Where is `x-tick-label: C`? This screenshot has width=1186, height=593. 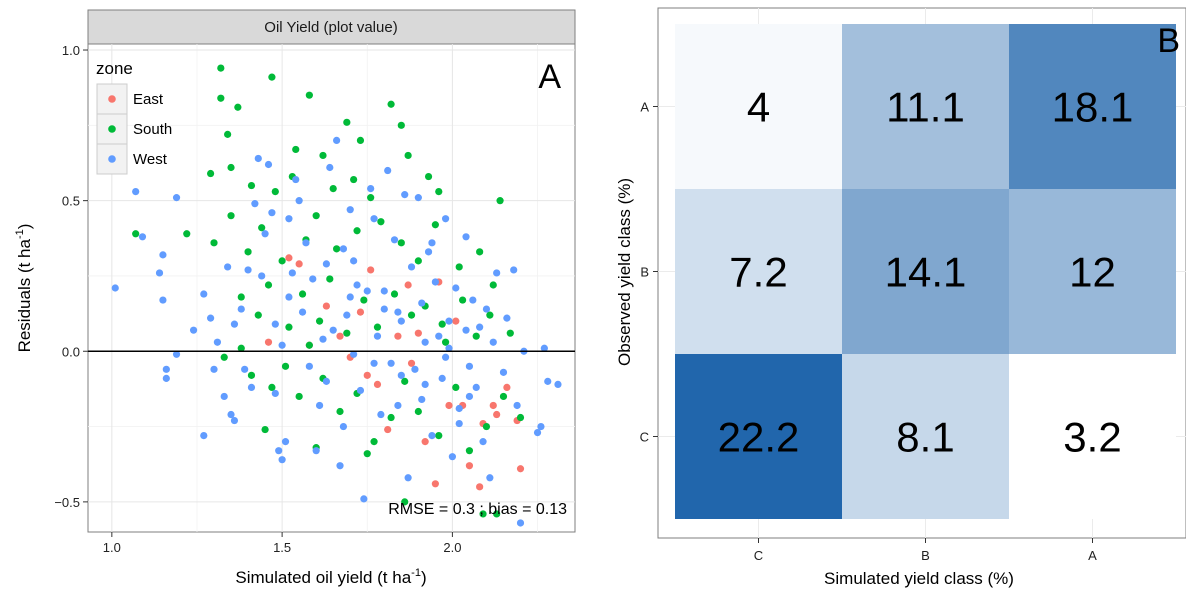
x-tick-label: C is located at coordinates (758, 555).